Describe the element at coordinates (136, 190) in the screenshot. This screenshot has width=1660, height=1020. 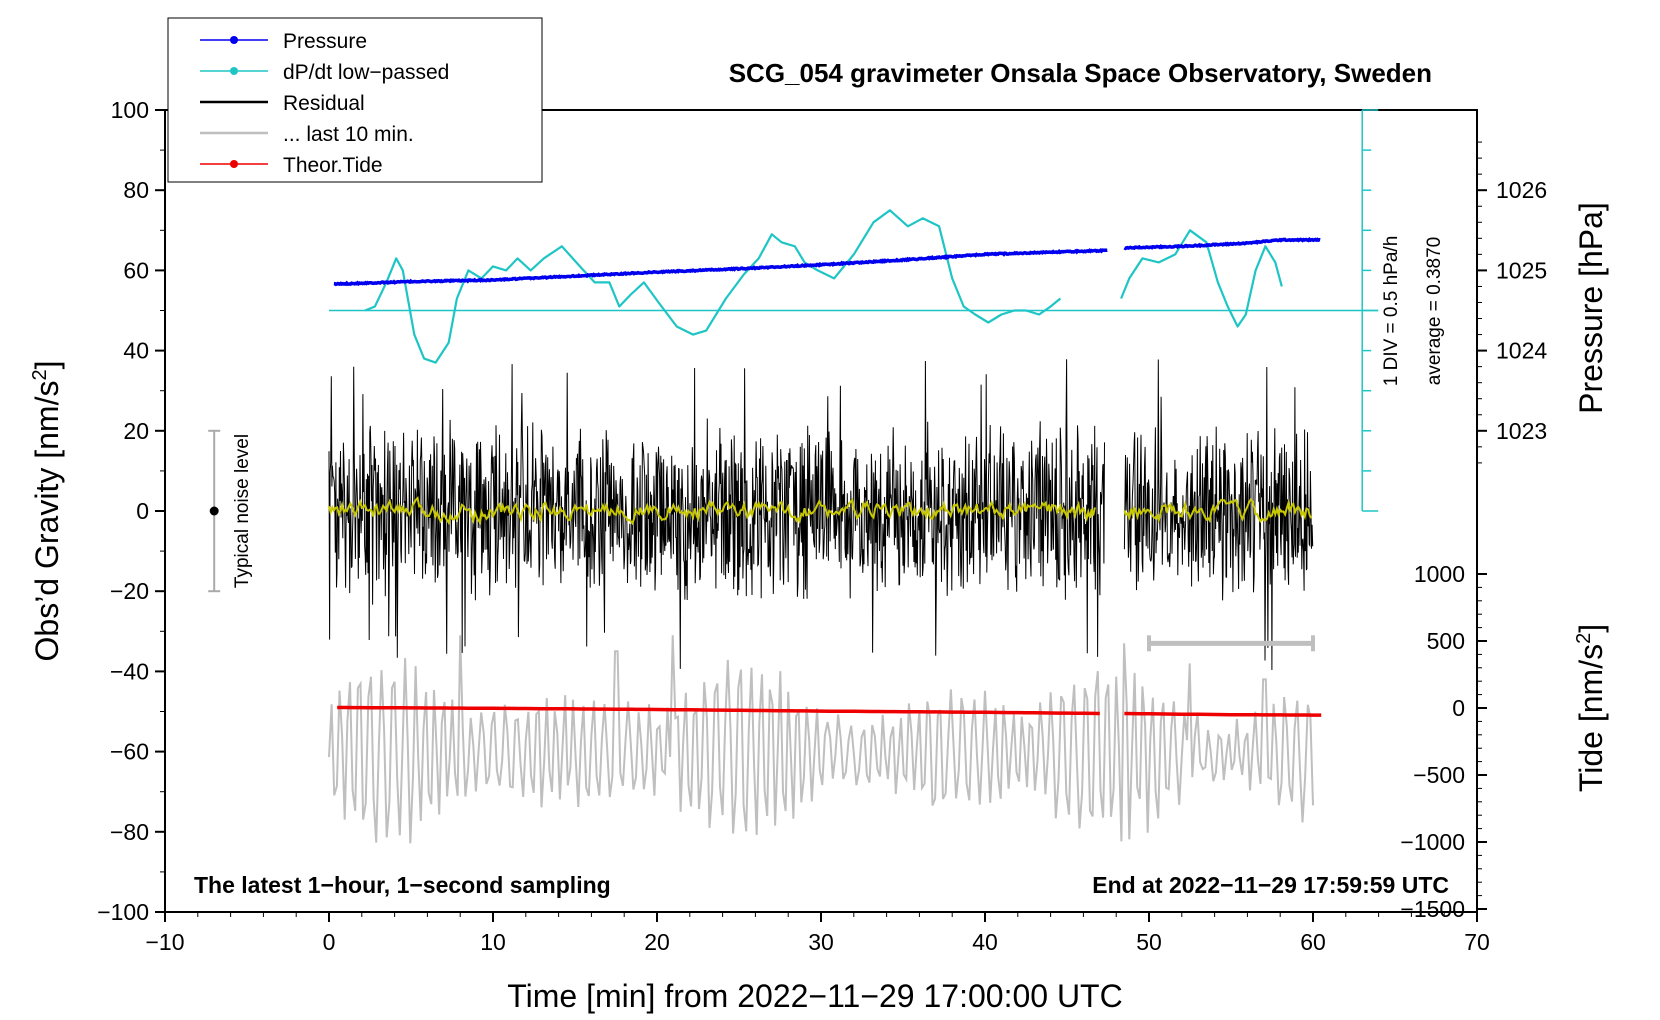
I see `y-tick-label: 80` at that location.